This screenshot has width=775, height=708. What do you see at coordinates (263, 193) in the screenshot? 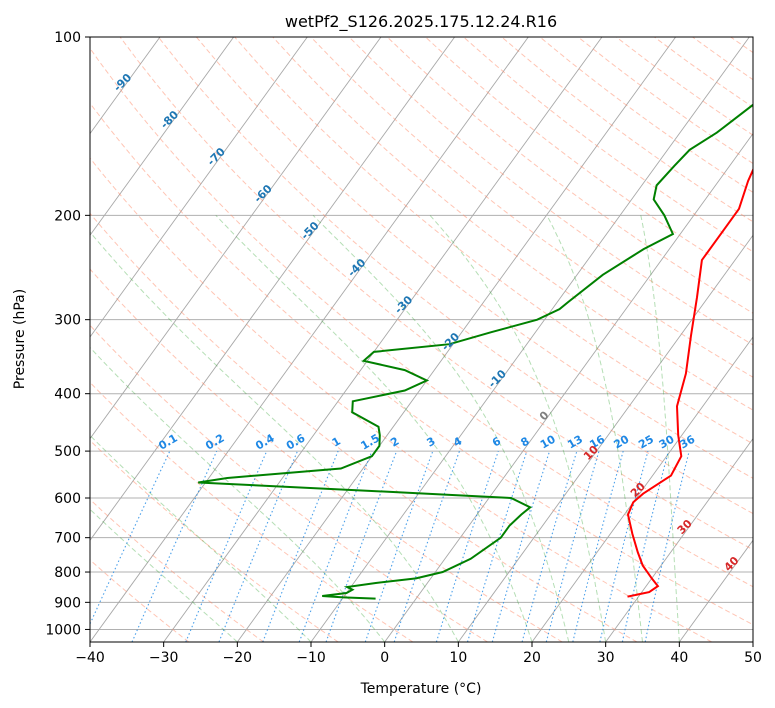
I see `isotherm-label: -60` at bounding box center [263, 193].